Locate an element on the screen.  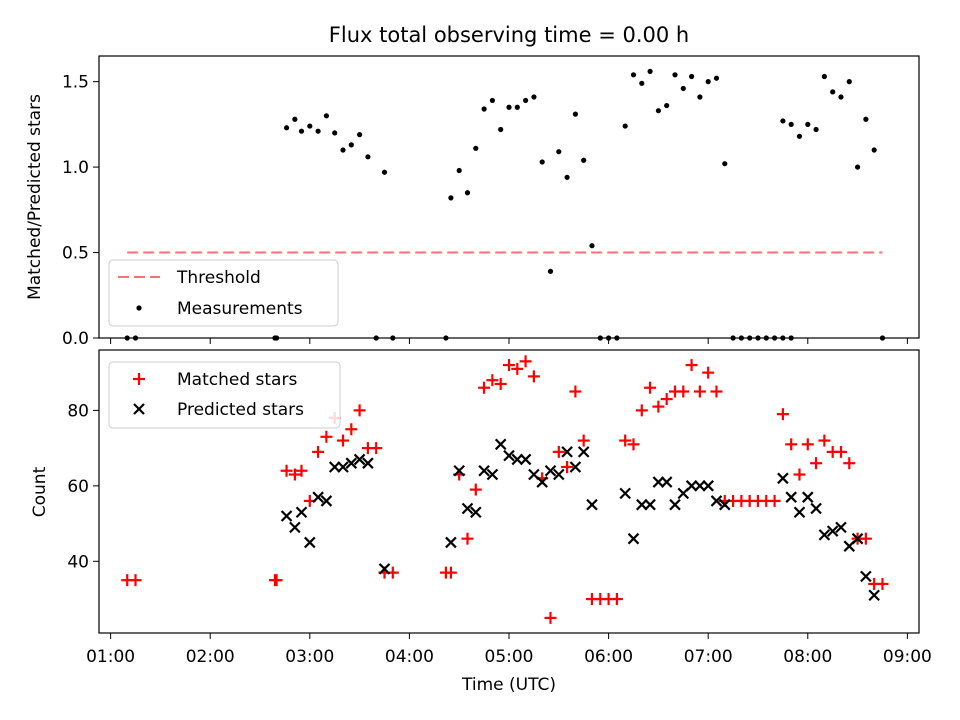
bottom-x-tick-label: 09:00 is located at coordinates (907, 657).